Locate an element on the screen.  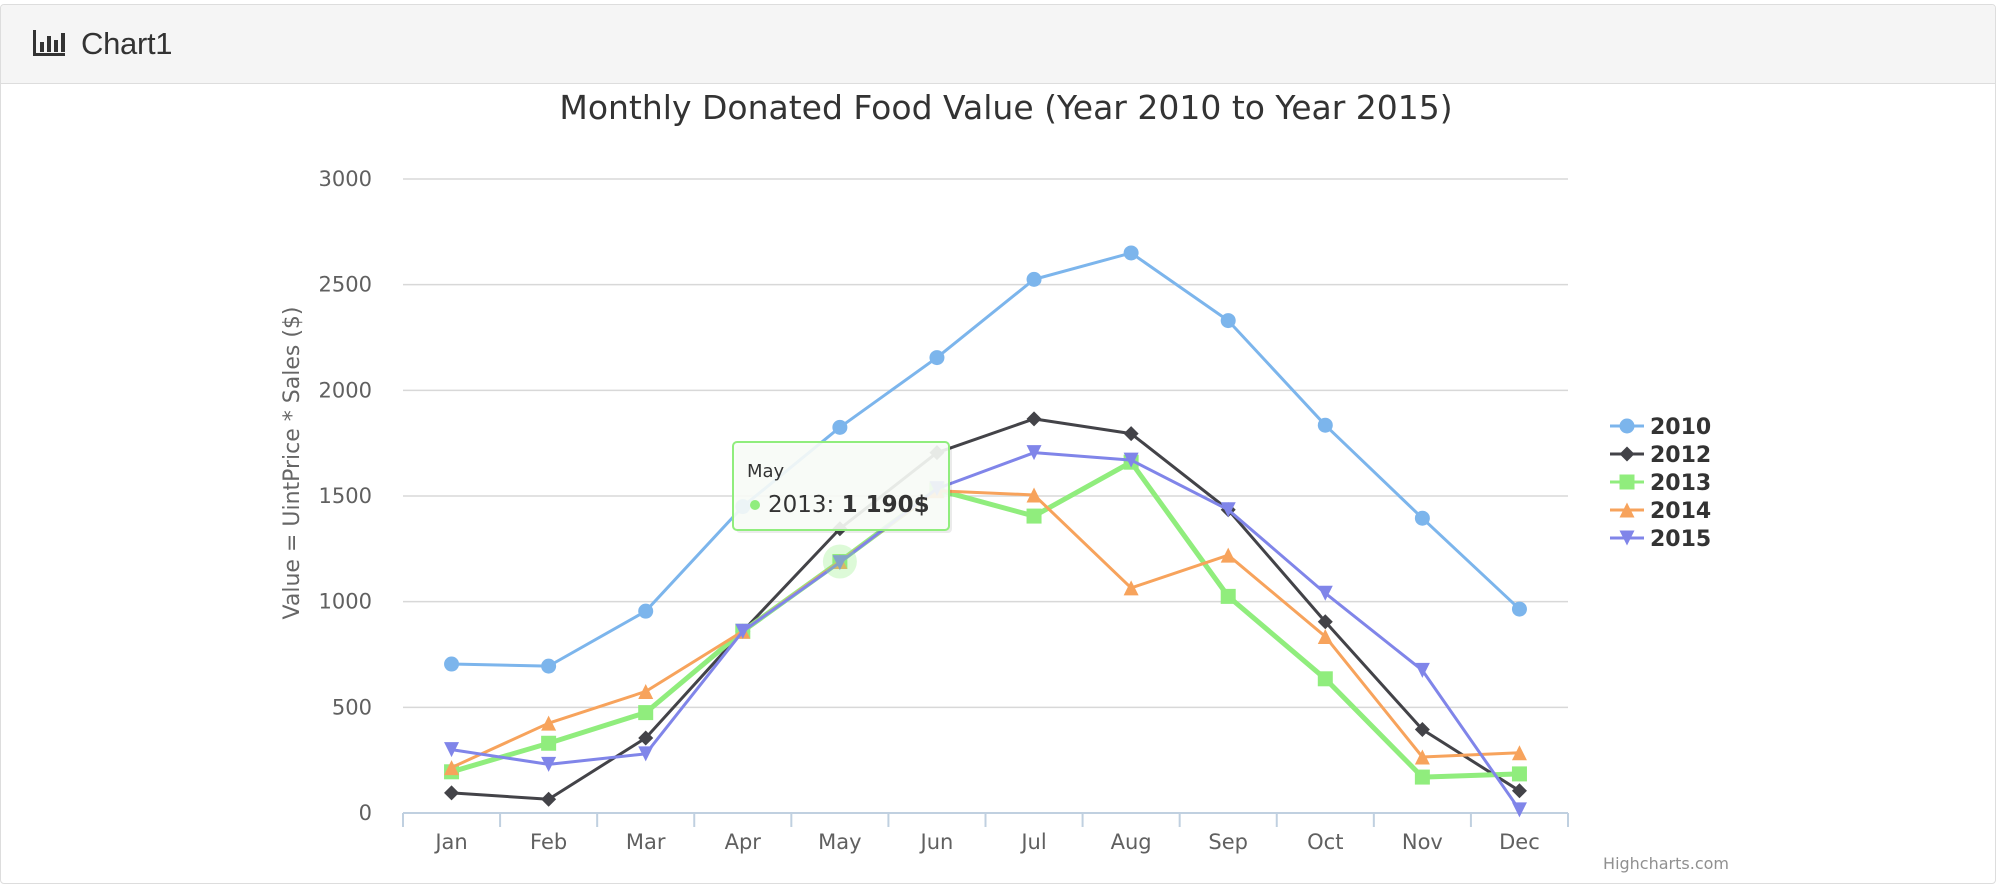
x-tick-label: Mar is located at coordinates (646, 842).